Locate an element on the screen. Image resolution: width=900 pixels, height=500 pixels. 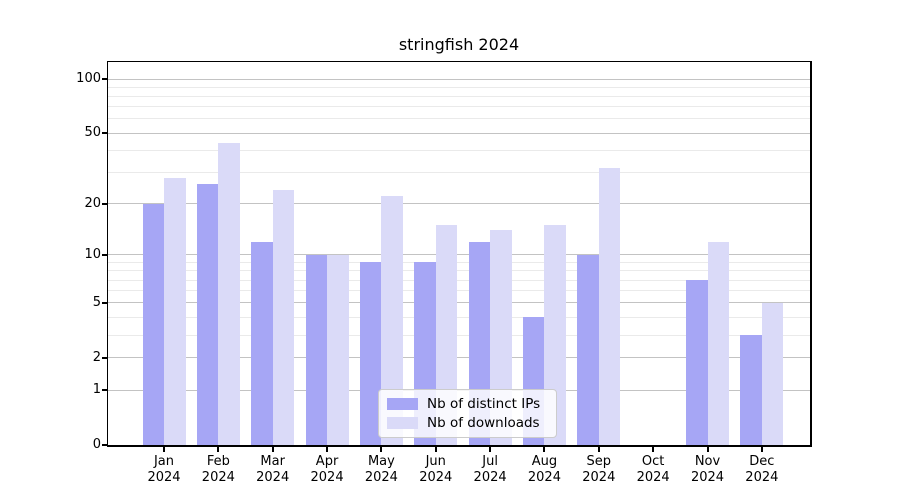
bar-distinct-ips-feb is located at coordinates (207, 314).